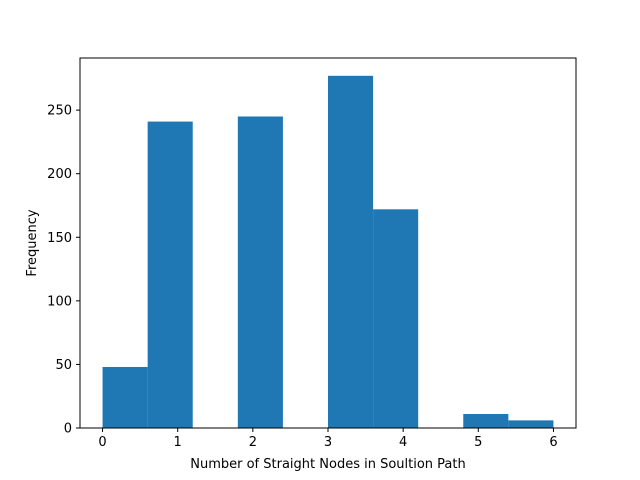 Image resolution: width=640 pixels, height=480 pixels. What do you see at coordinates (63, 270) in the screenshot?
I see `y-axis-ticks: 0 50 100 150 200 250` at bounding box center [63, 270].